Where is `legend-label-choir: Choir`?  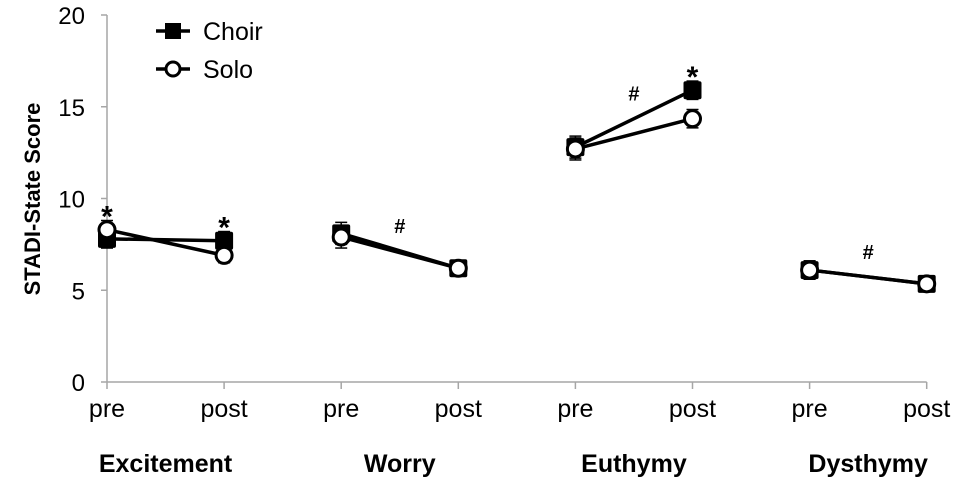
legend-label-choir: Choir is located at coordinates (233, 32).